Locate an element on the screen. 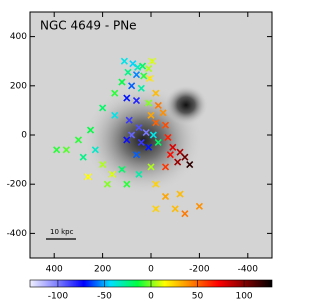 Image resolution: width=320 pixels, height=302 pixels. colorbar-tick-label: 50 is located at coordinates (198, 297).